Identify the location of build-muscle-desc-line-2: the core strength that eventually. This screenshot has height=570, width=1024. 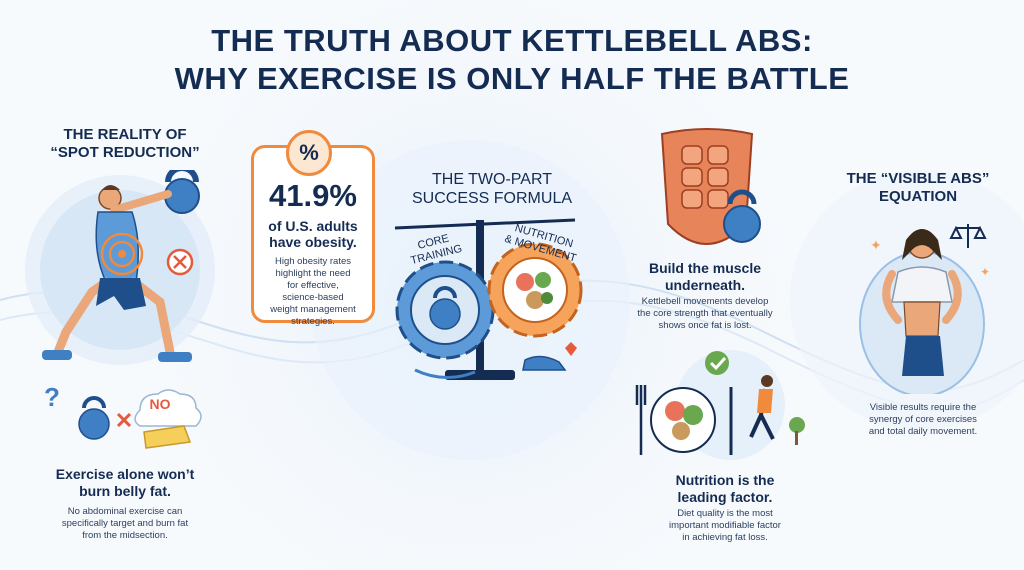
(705, 313).